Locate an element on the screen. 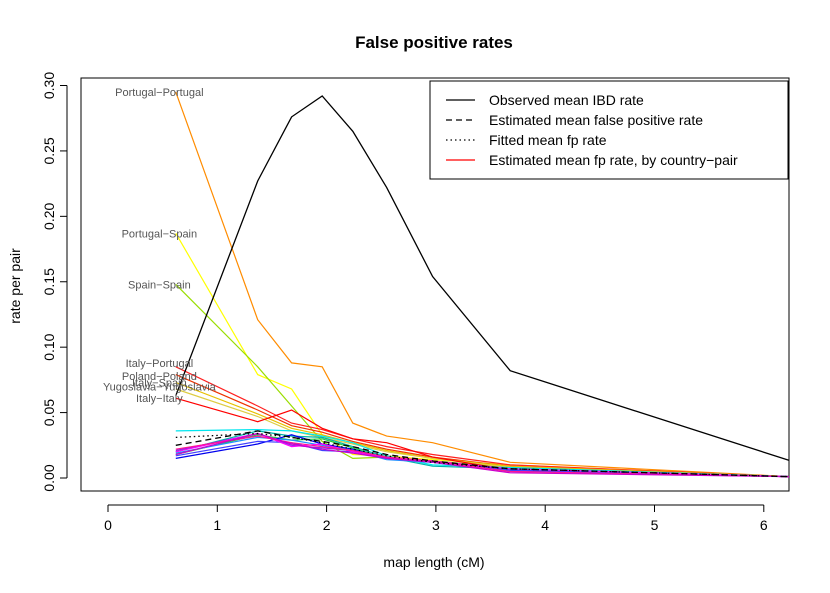  x-tick-label: 6 is located at coordinates (764, 525).